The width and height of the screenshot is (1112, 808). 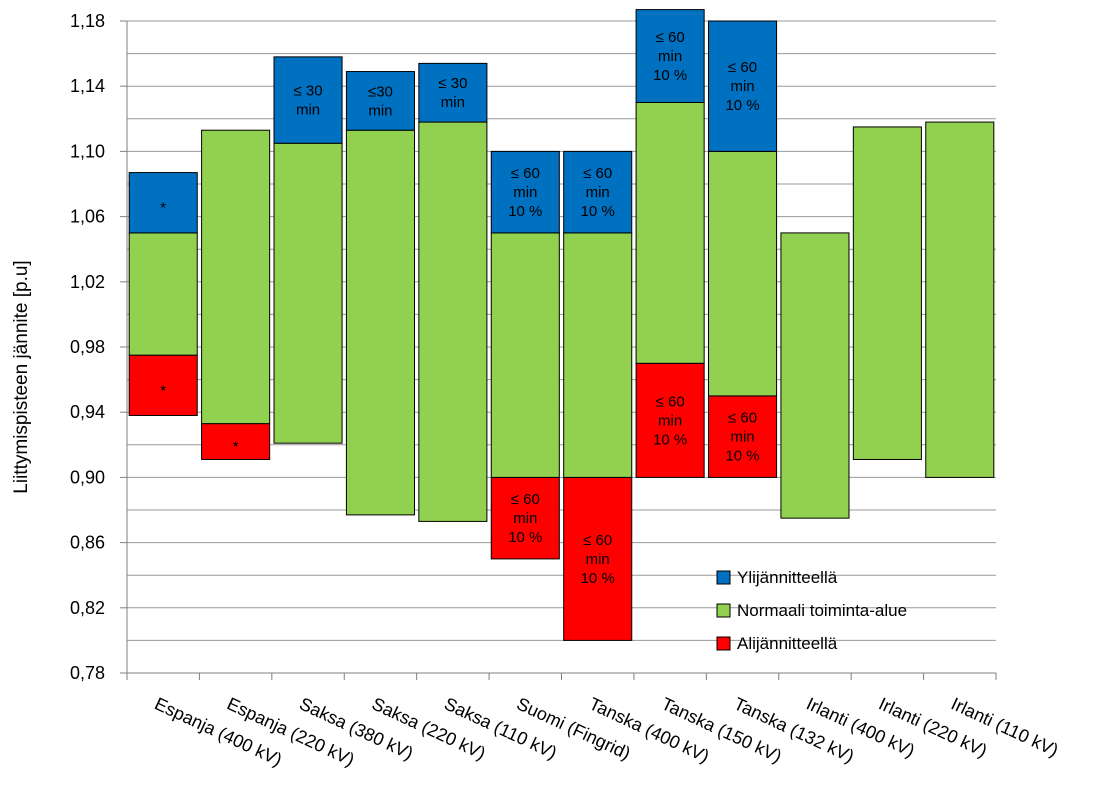 What do you see at coordinates (787, 577) in the screenshot?
I see `legend-label: Ylijännitteellä` at bounding box center [787, 577].